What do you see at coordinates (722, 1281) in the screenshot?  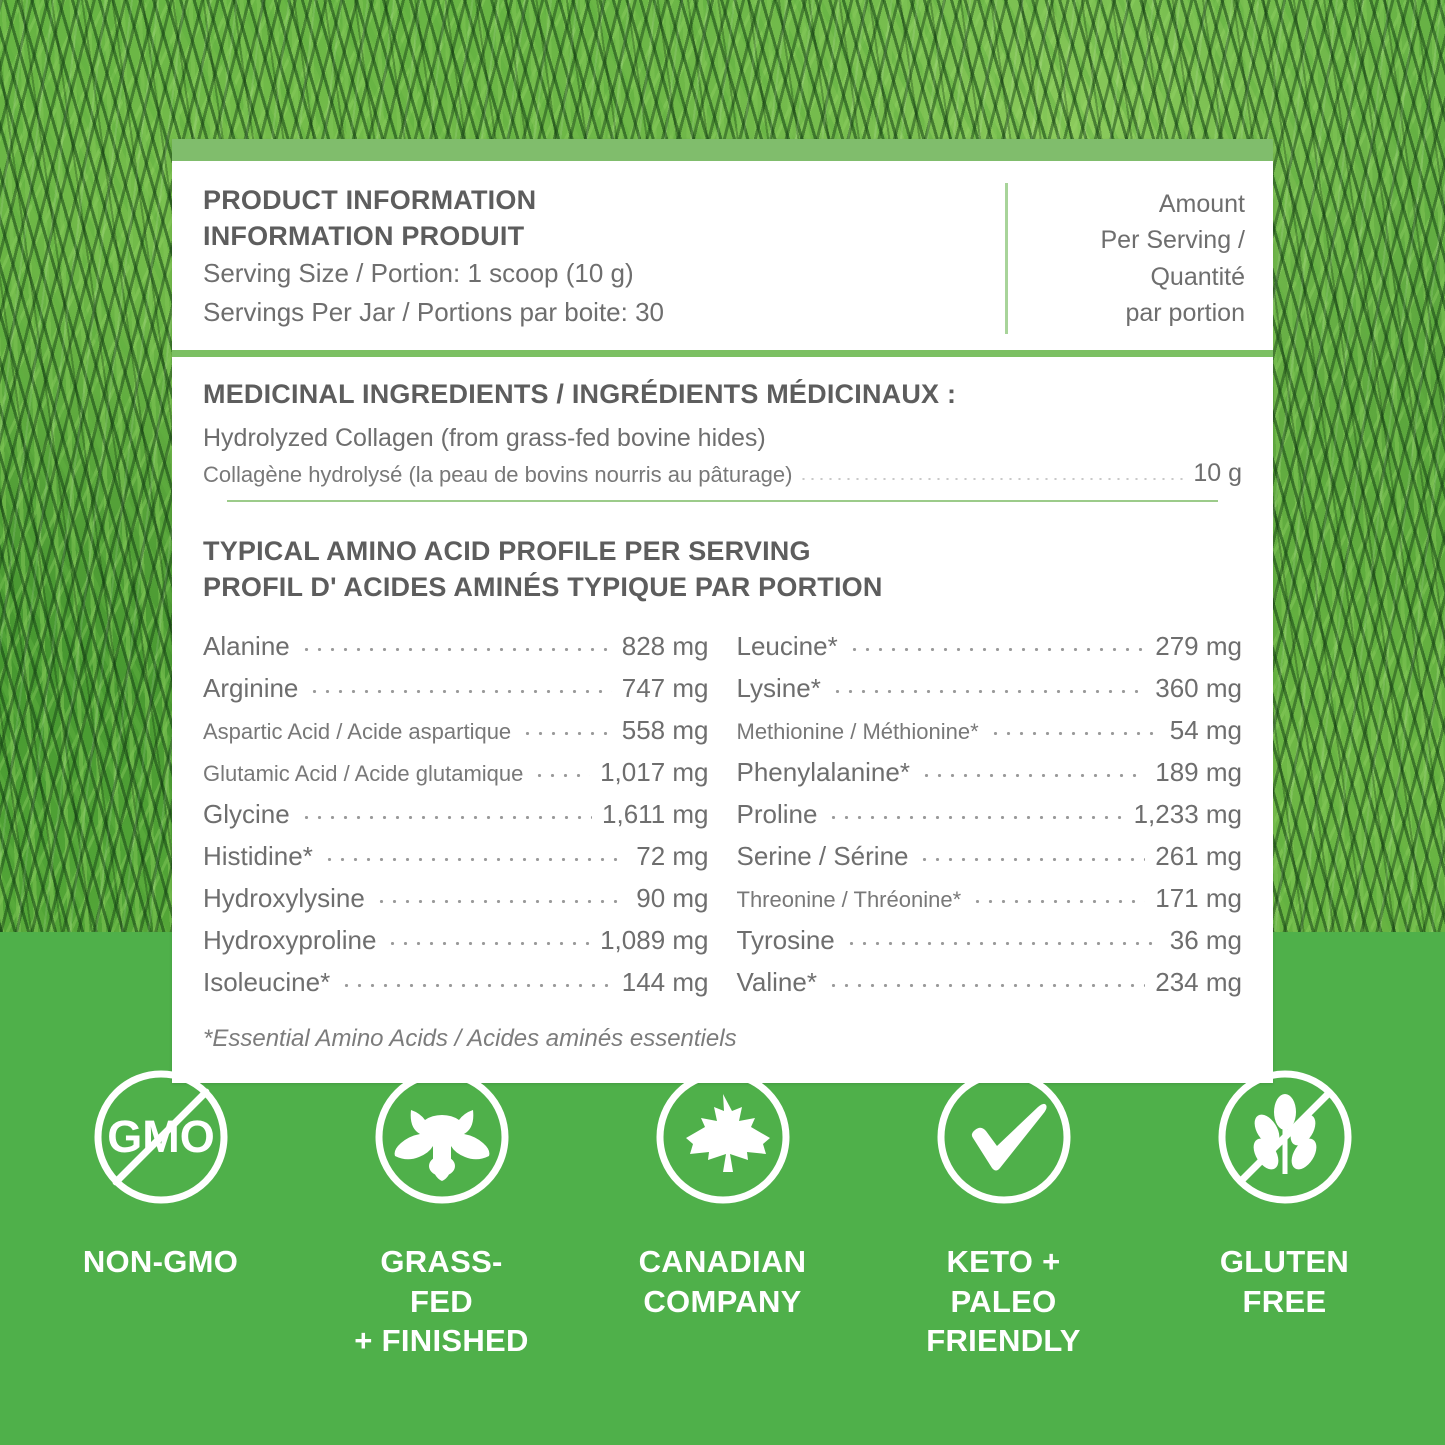 I see `feature-badge-label: CANADIAN COMPANY` at bounding box center [722, 1281].